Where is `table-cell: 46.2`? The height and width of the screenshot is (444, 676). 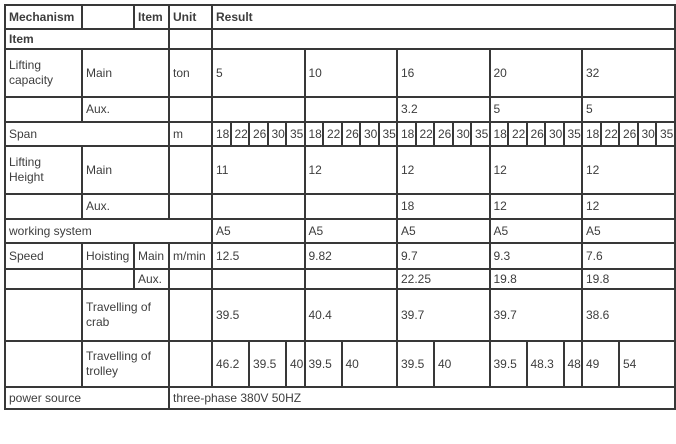 table-cell: 46.2 is located at coordinates (230, 364).